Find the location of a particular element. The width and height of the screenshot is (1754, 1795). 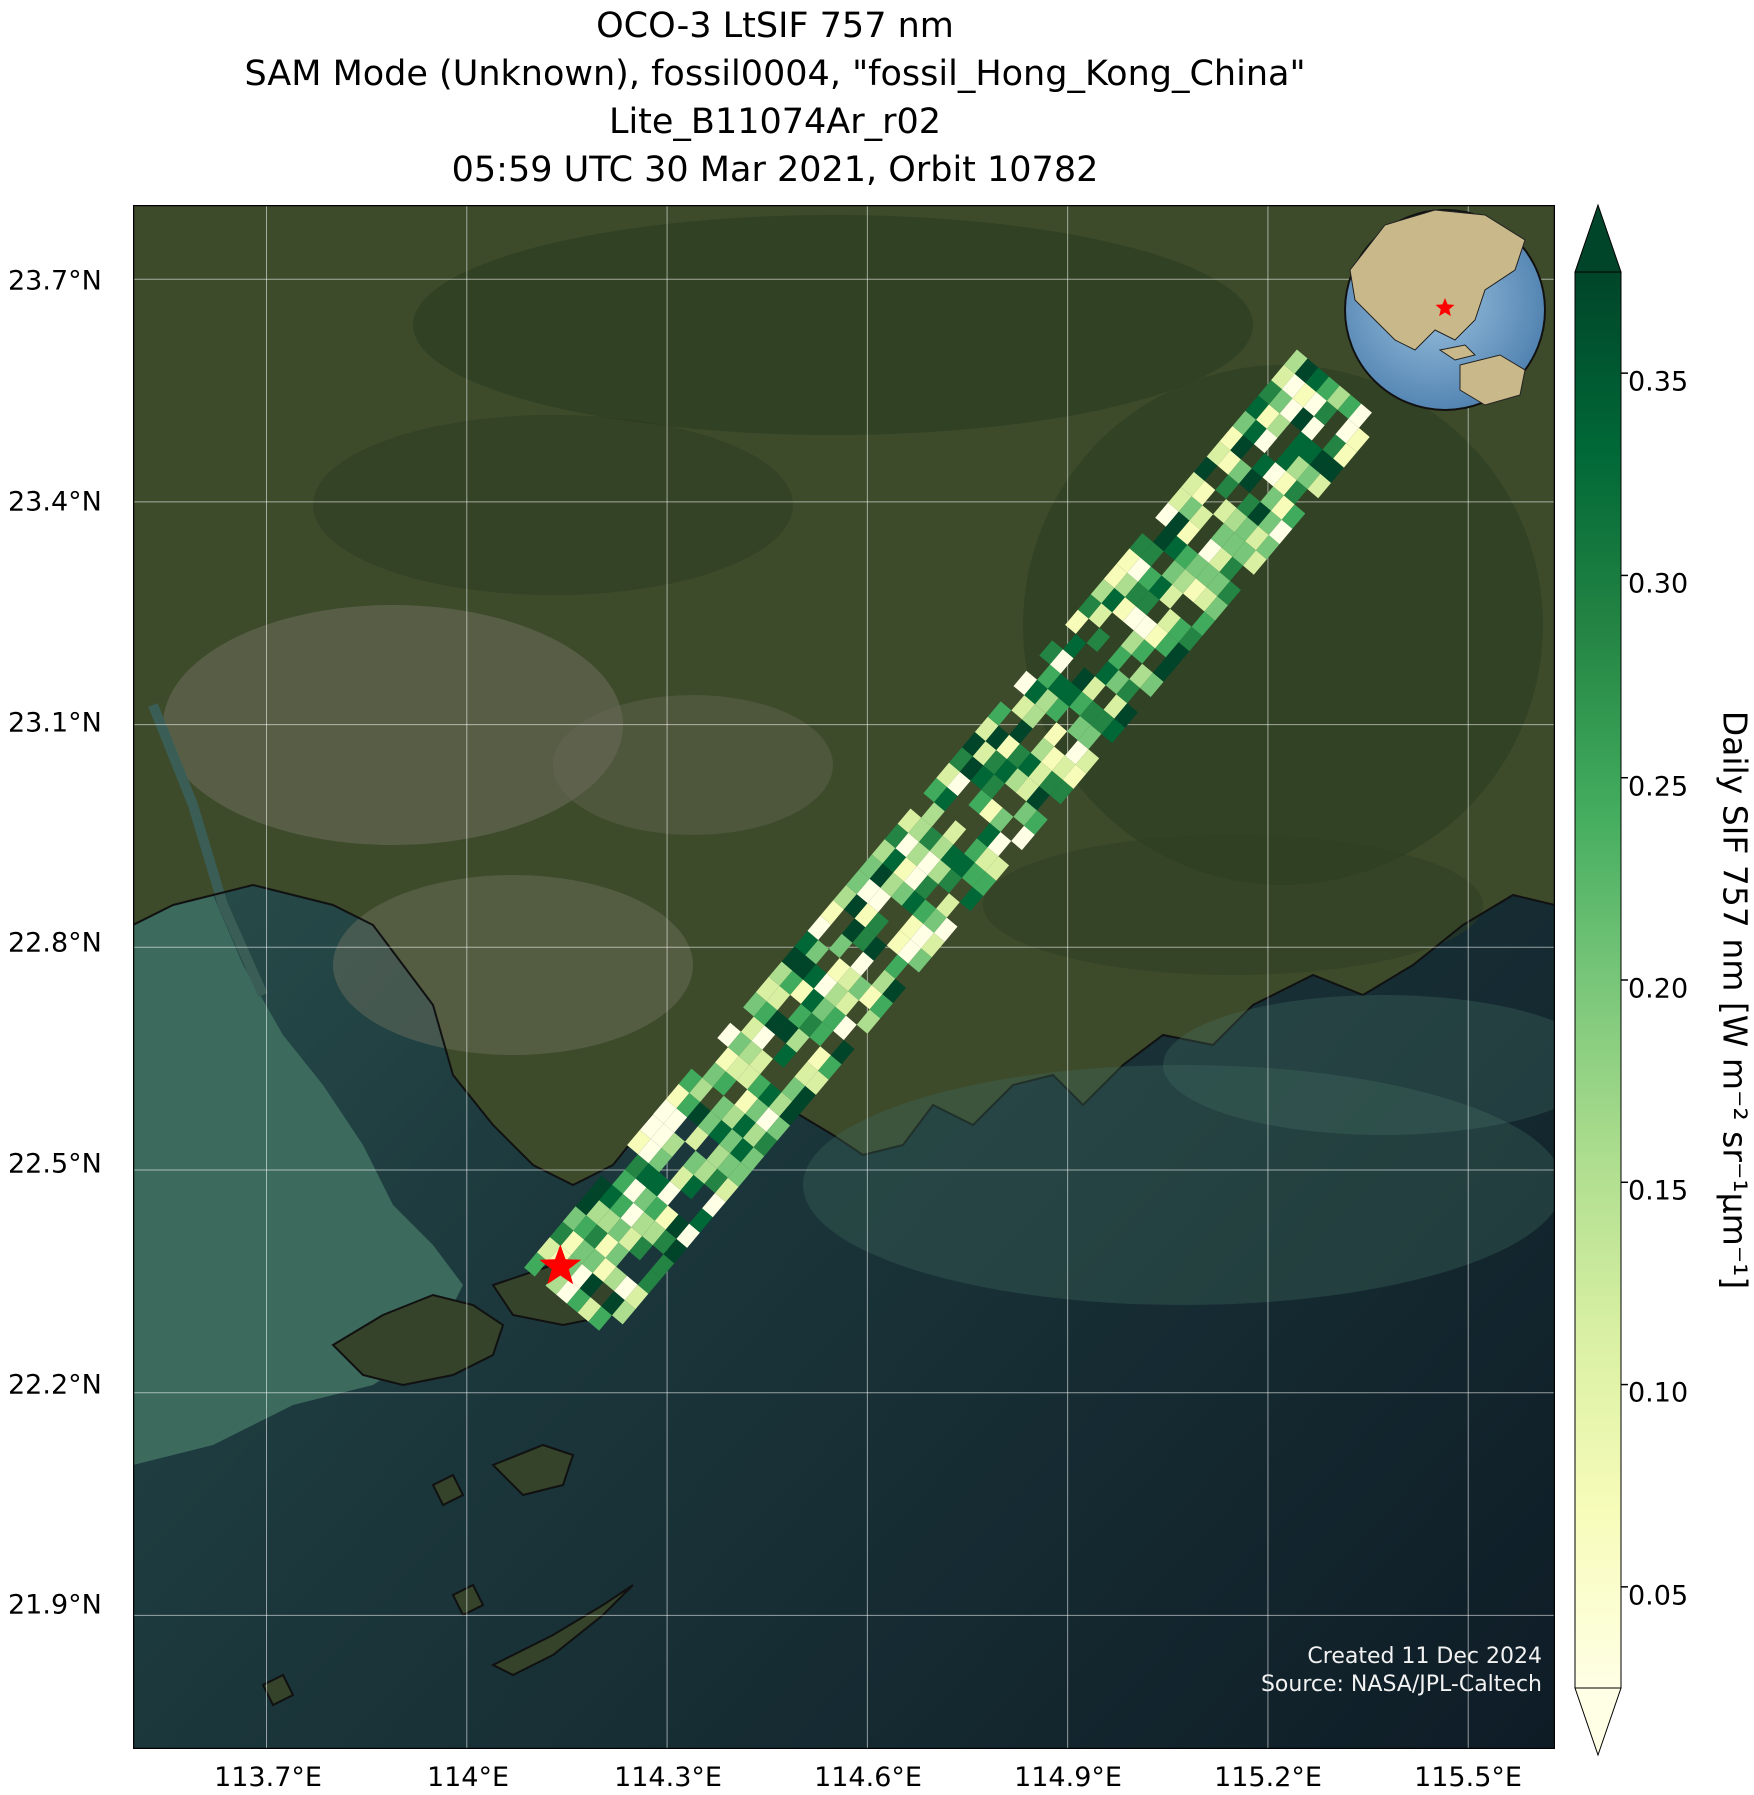

sediment-plume is located at coordinates (1179, 1185).